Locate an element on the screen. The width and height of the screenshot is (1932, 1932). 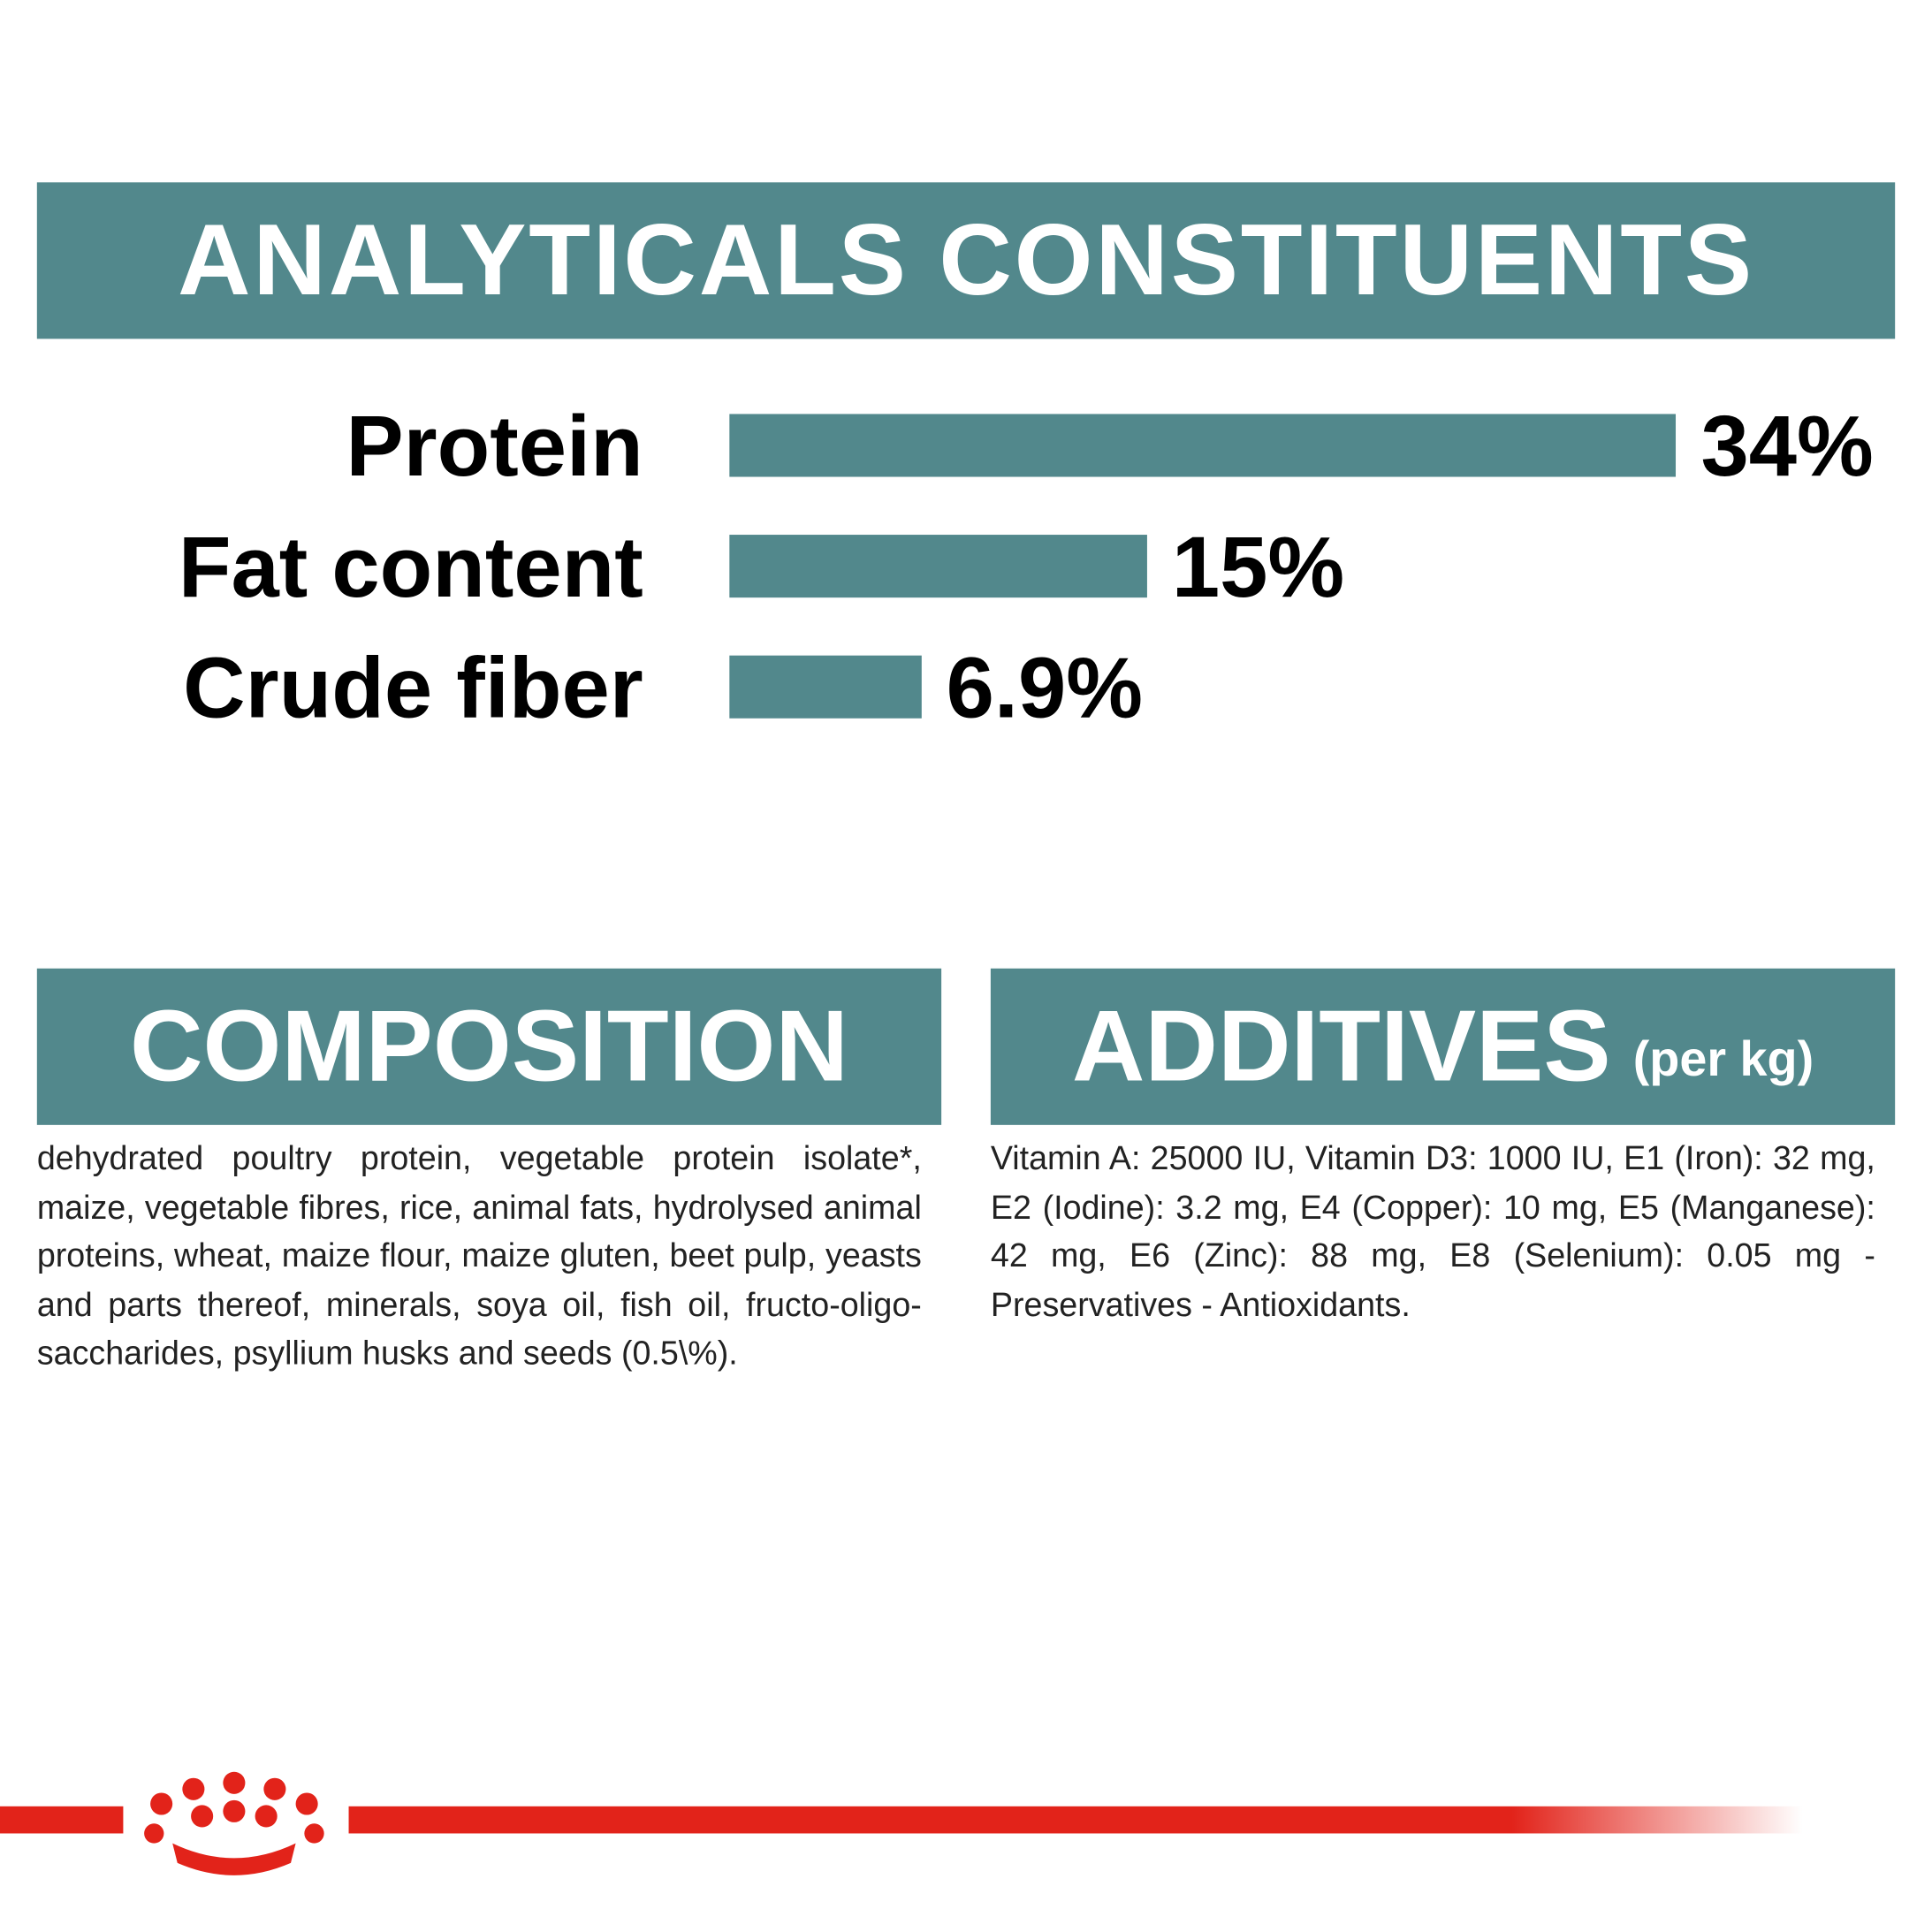
value-label: 15% is located at coordinates (1258, 567).